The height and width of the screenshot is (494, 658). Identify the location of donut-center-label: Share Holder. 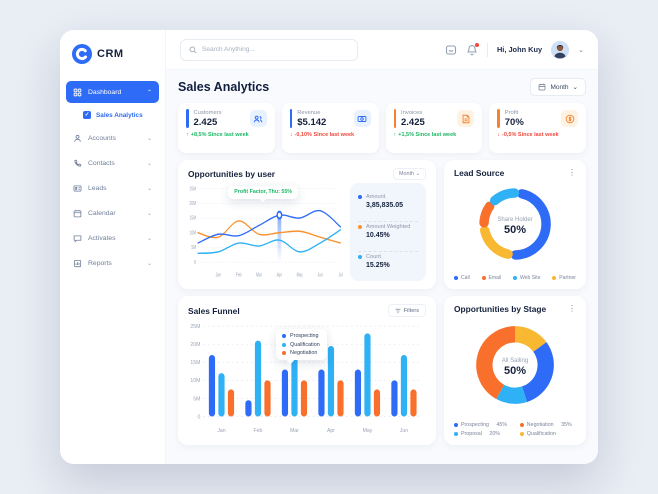
(515, 220).